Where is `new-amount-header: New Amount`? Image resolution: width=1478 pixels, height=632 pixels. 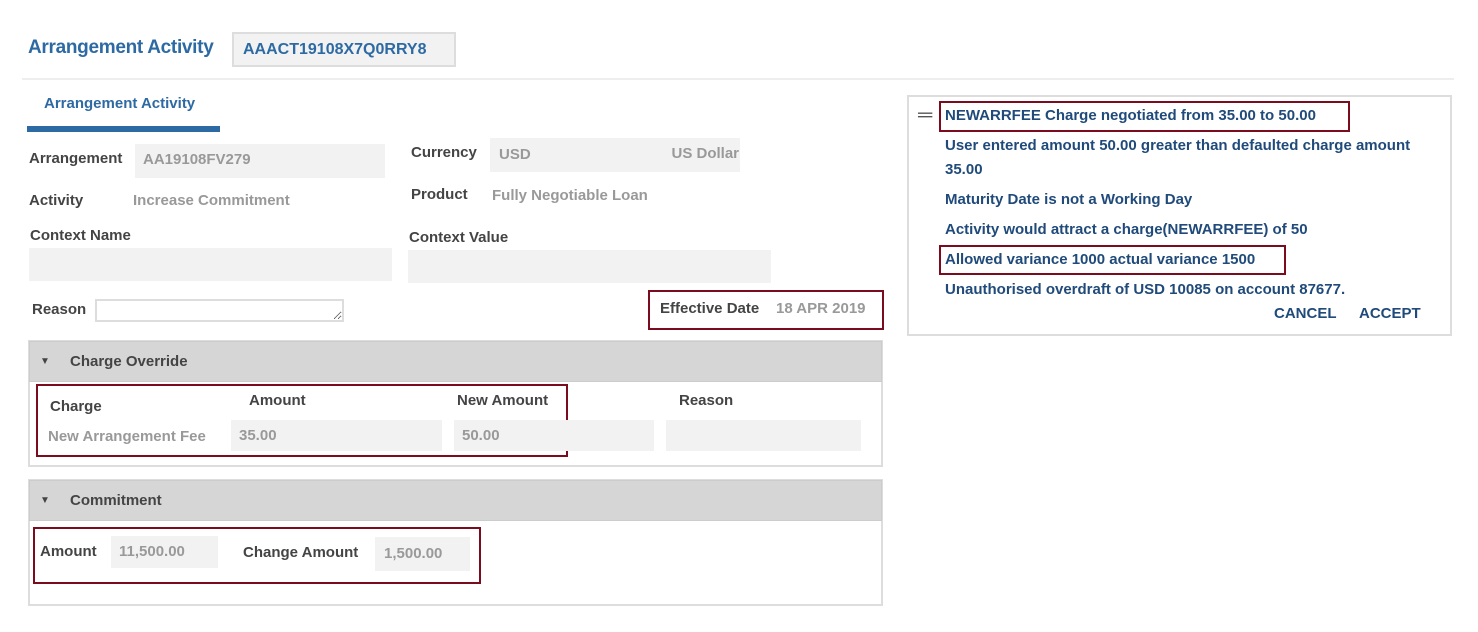
new-amount-header: New Amount is located at coordinates (503, 400).